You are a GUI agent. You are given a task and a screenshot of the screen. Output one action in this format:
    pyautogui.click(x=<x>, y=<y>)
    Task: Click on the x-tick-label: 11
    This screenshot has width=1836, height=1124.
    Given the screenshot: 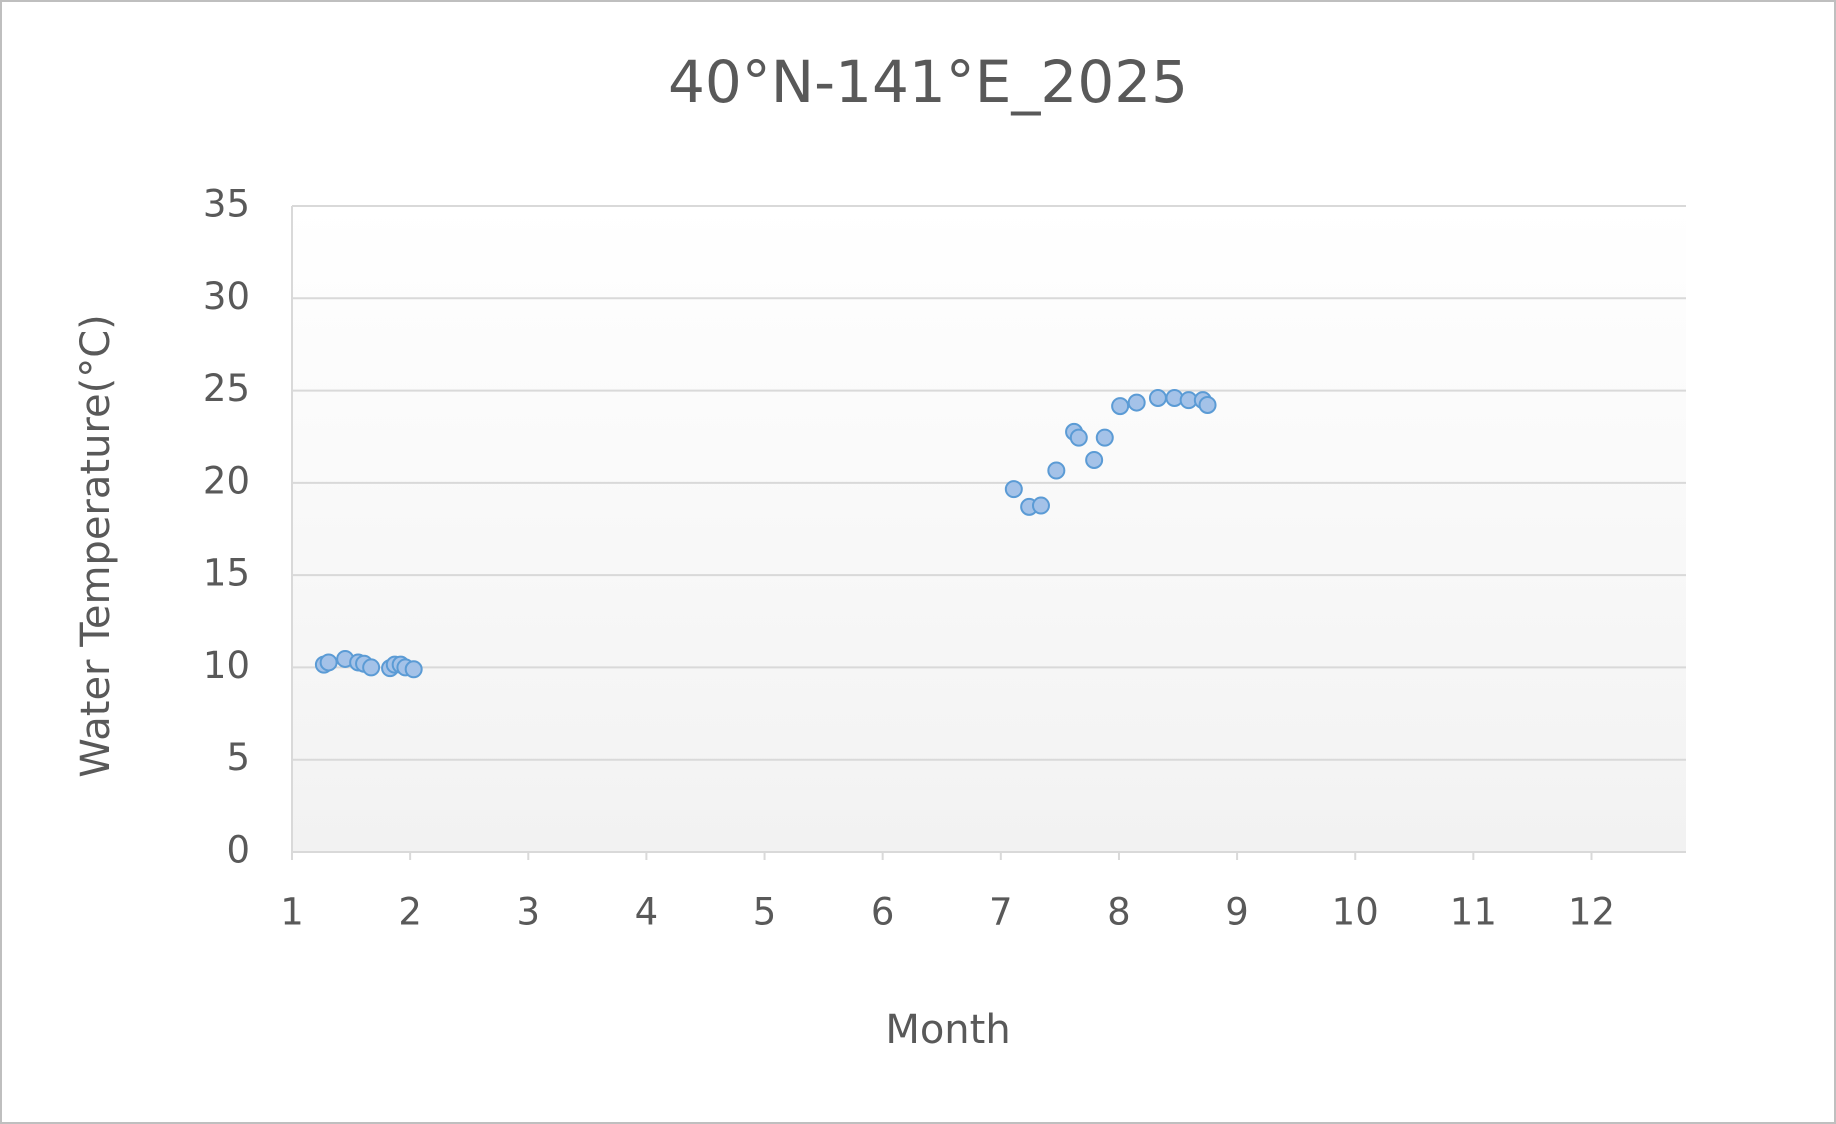 What is the action you would take?
    pyautogui.click(x=1473, y=912)
    